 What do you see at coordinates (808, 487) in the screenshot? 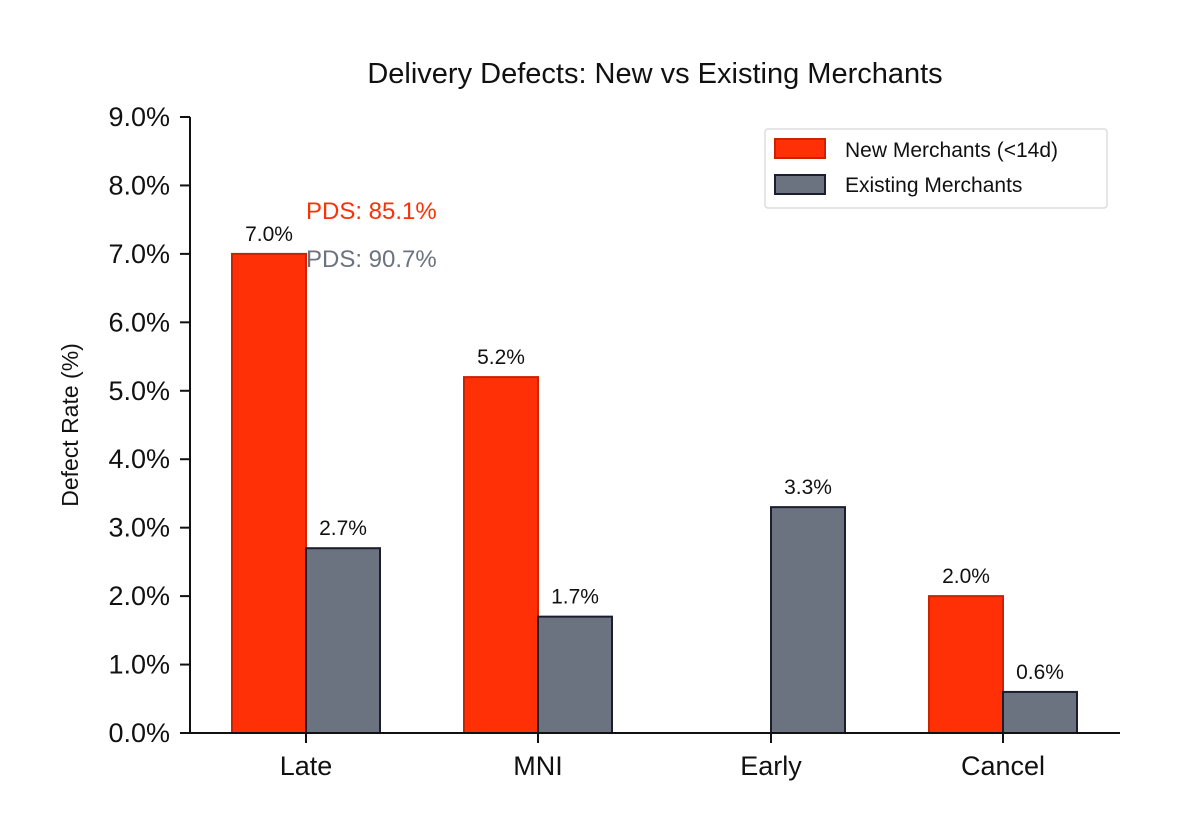
I see `data-label-existing-merchants-early: 3.3%` at bounding box center [808, 487].